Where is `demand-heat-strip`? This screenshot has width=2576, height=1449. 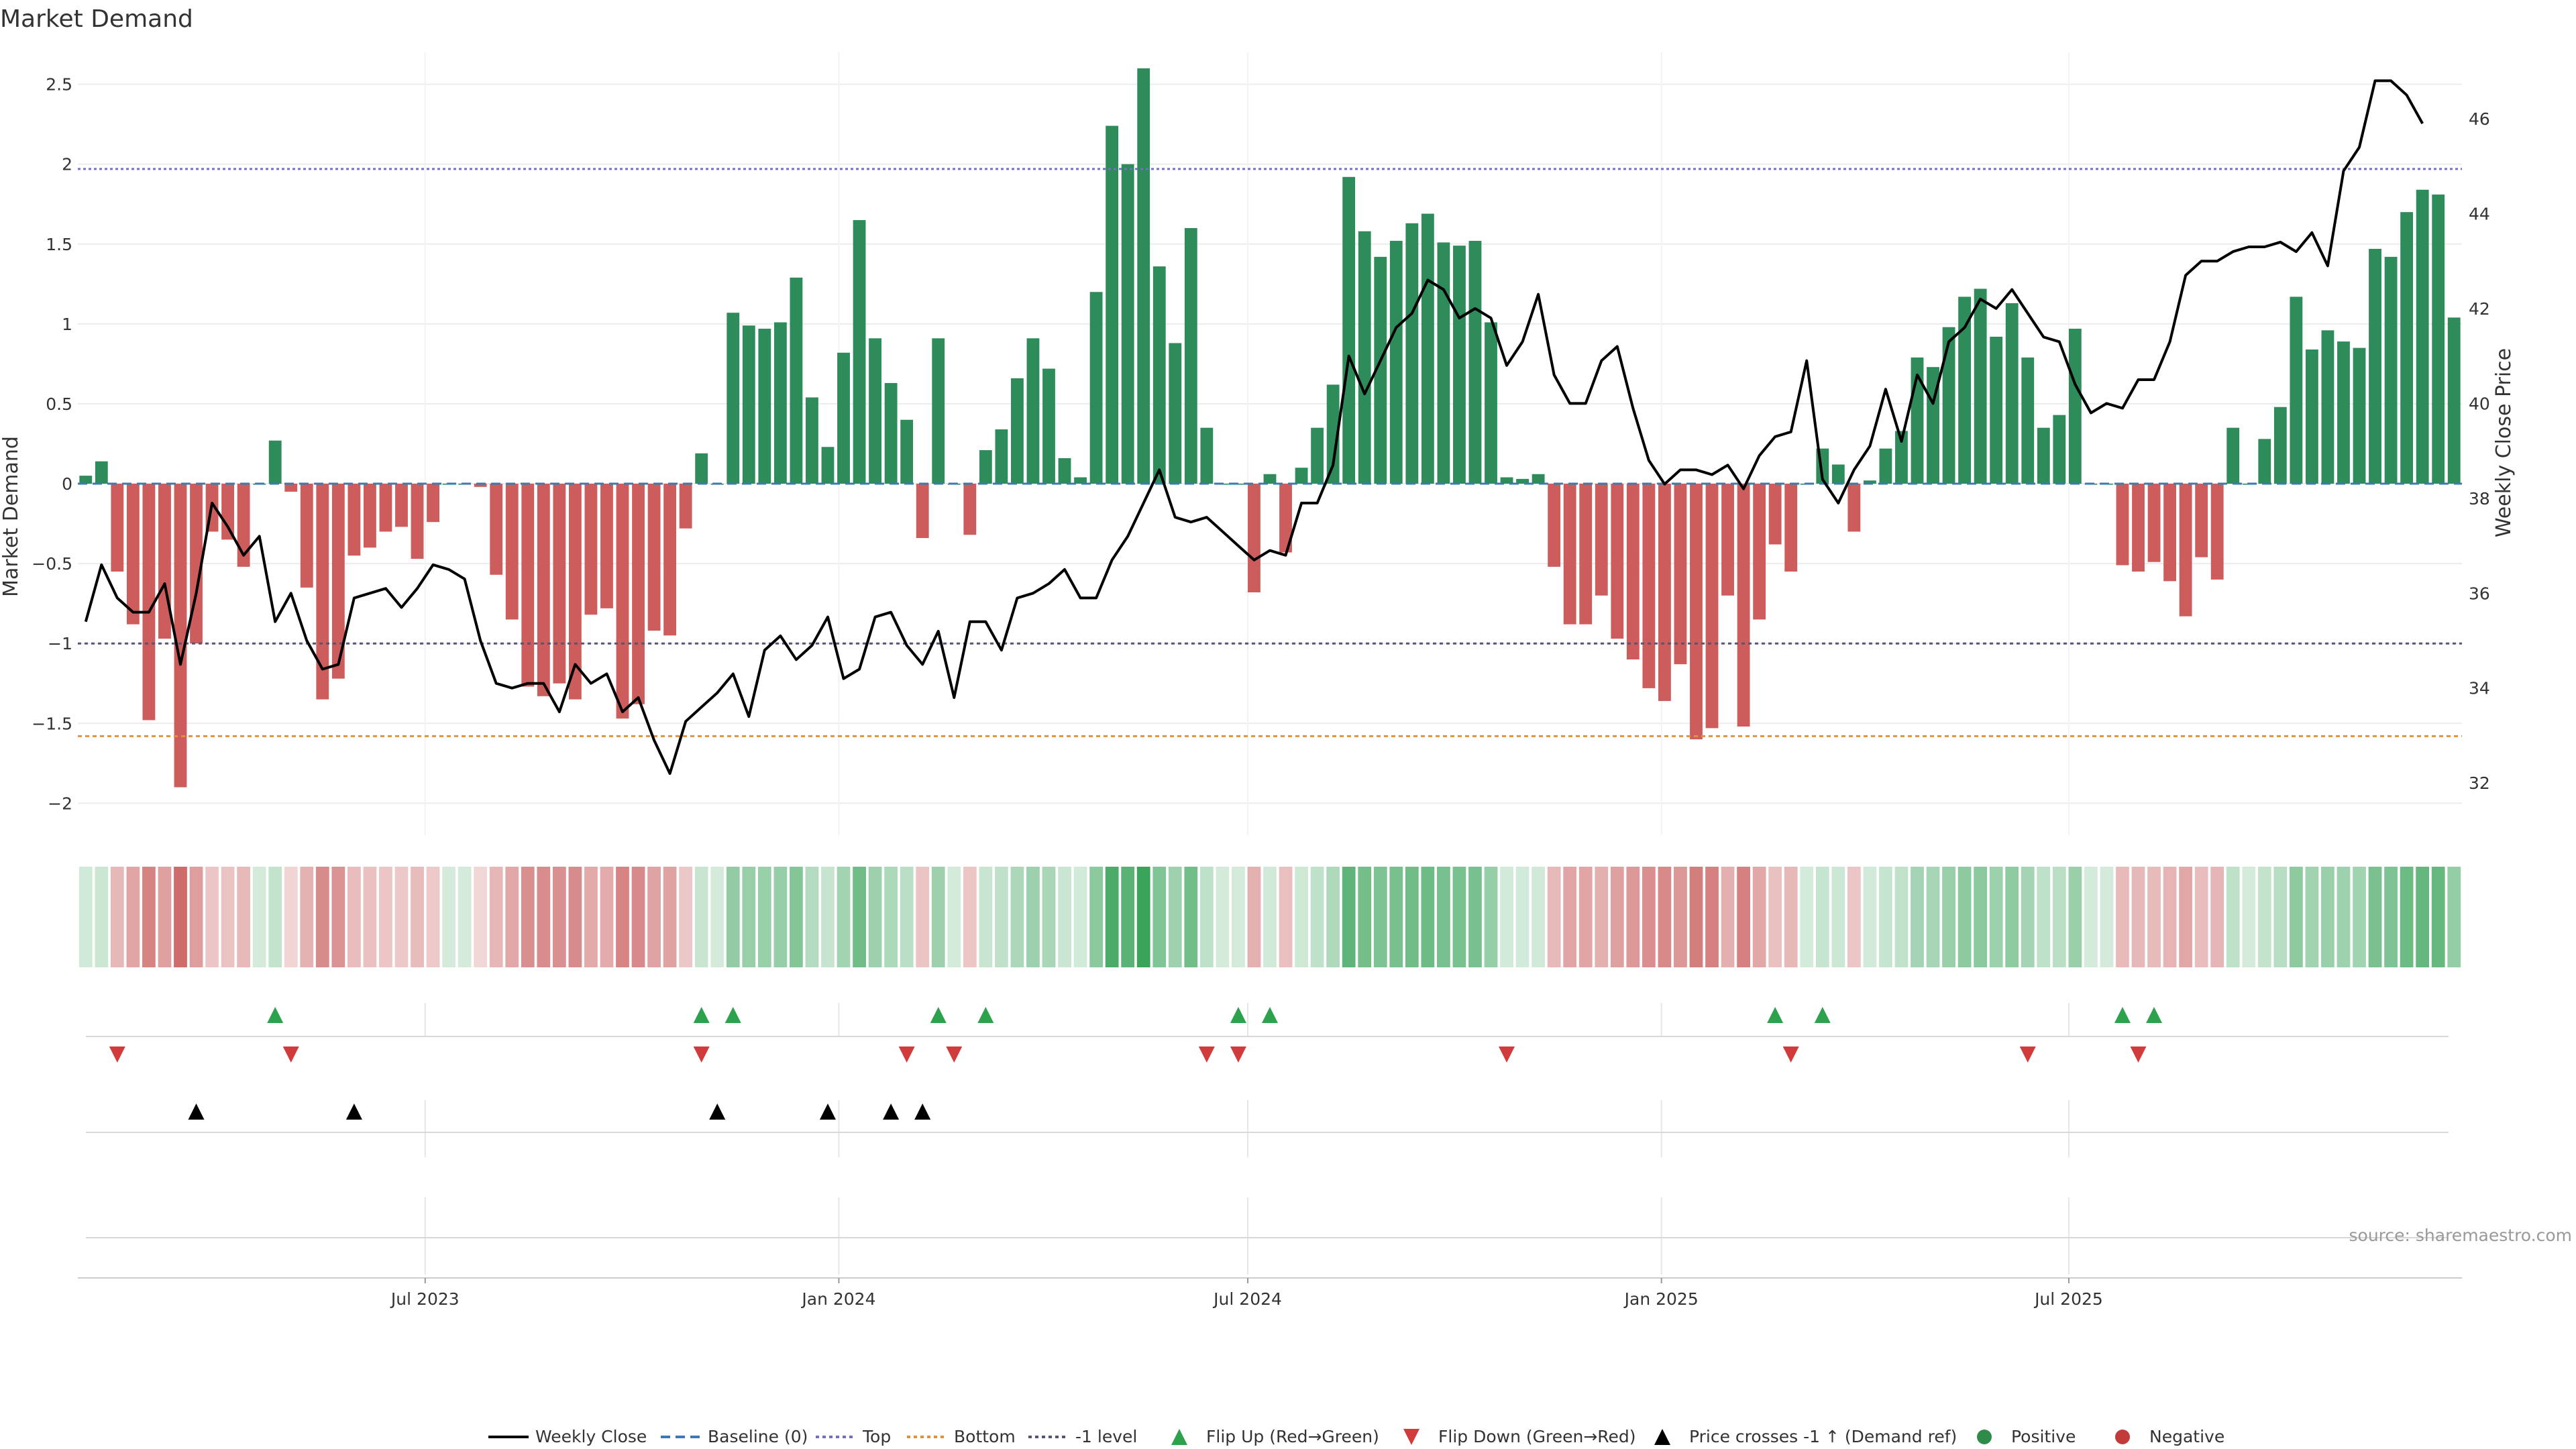
demand-heat-strip is located at coordinates (1269, 917).